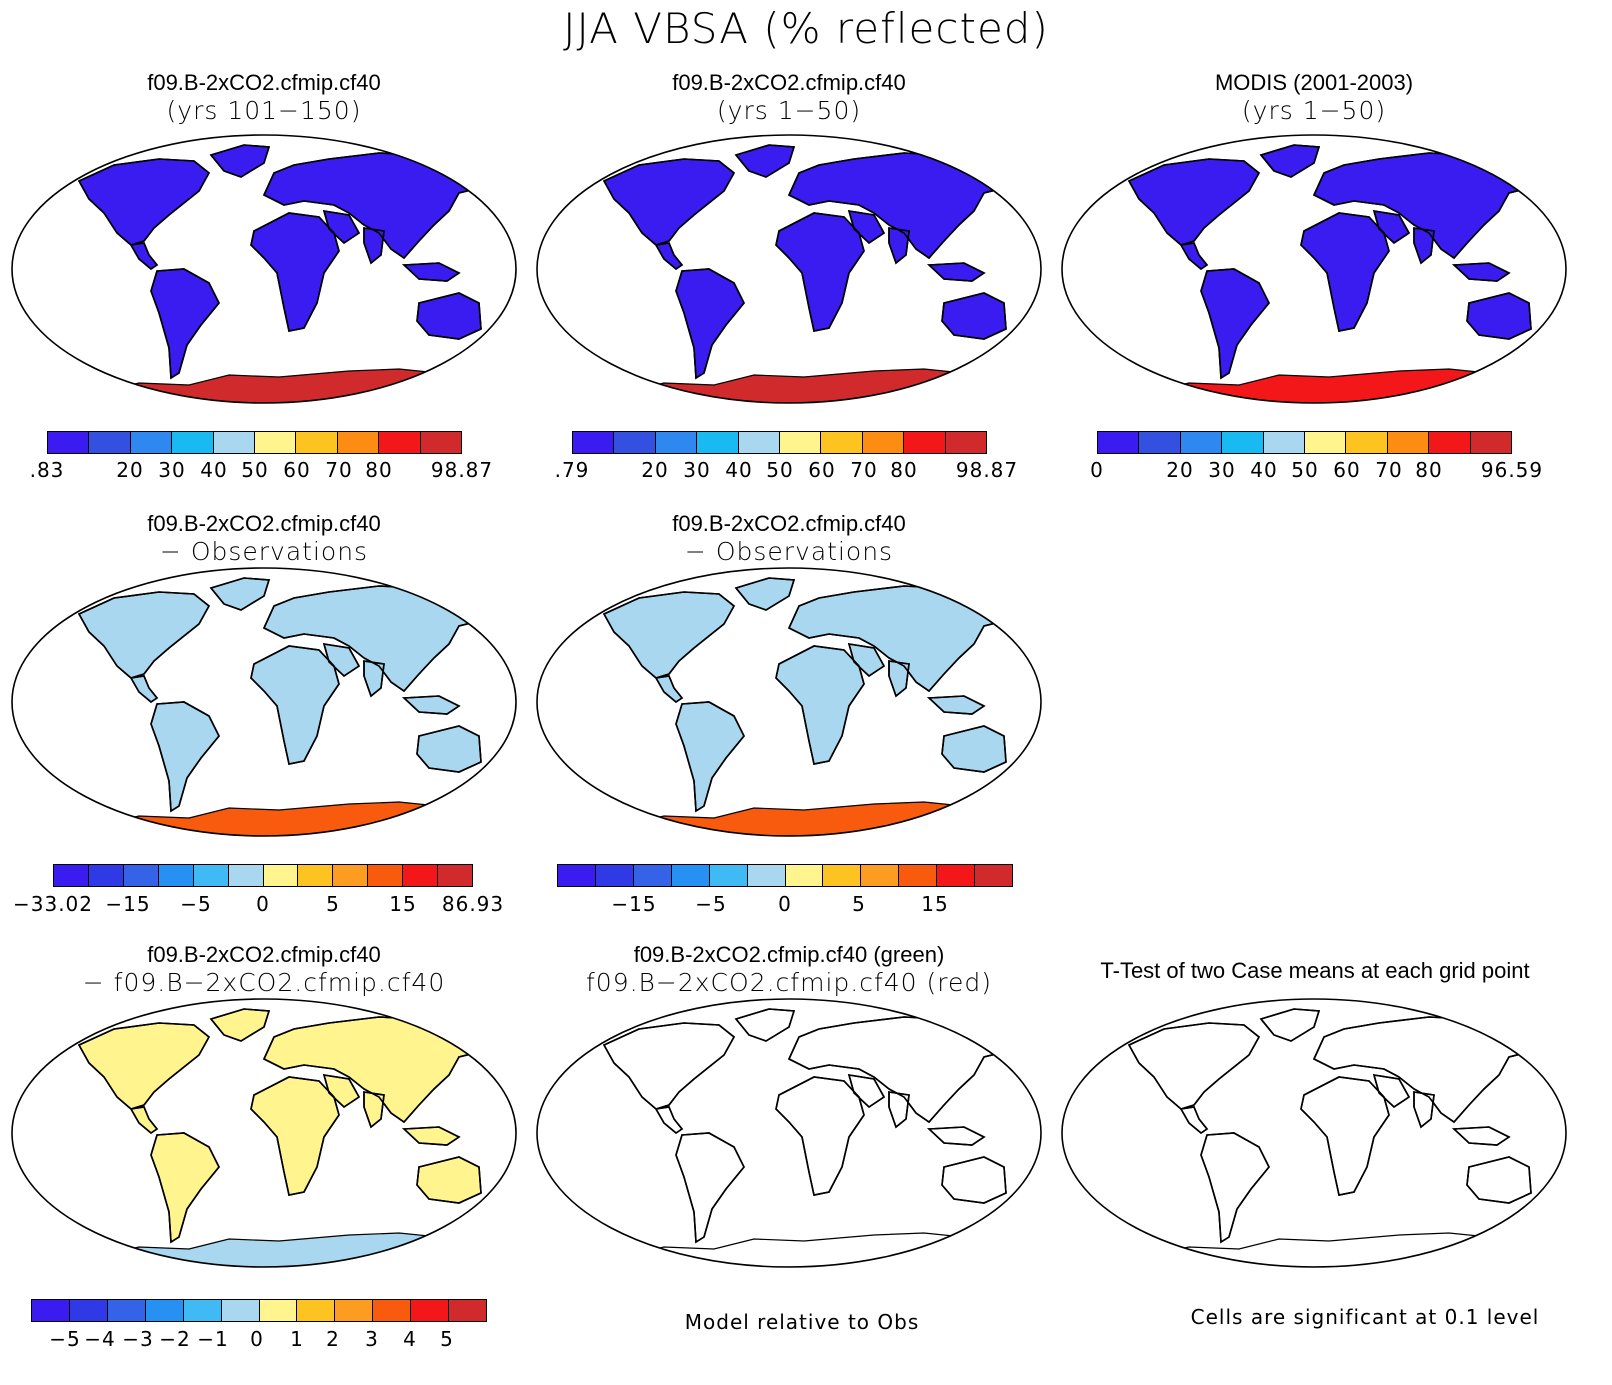 The height and width of the screenshot is (1385, 1612). What do you see at coordinates (213, 1339) in the screenshot?
I see `colorbar-tick-label: −1` at bounding box center [213, 1339].